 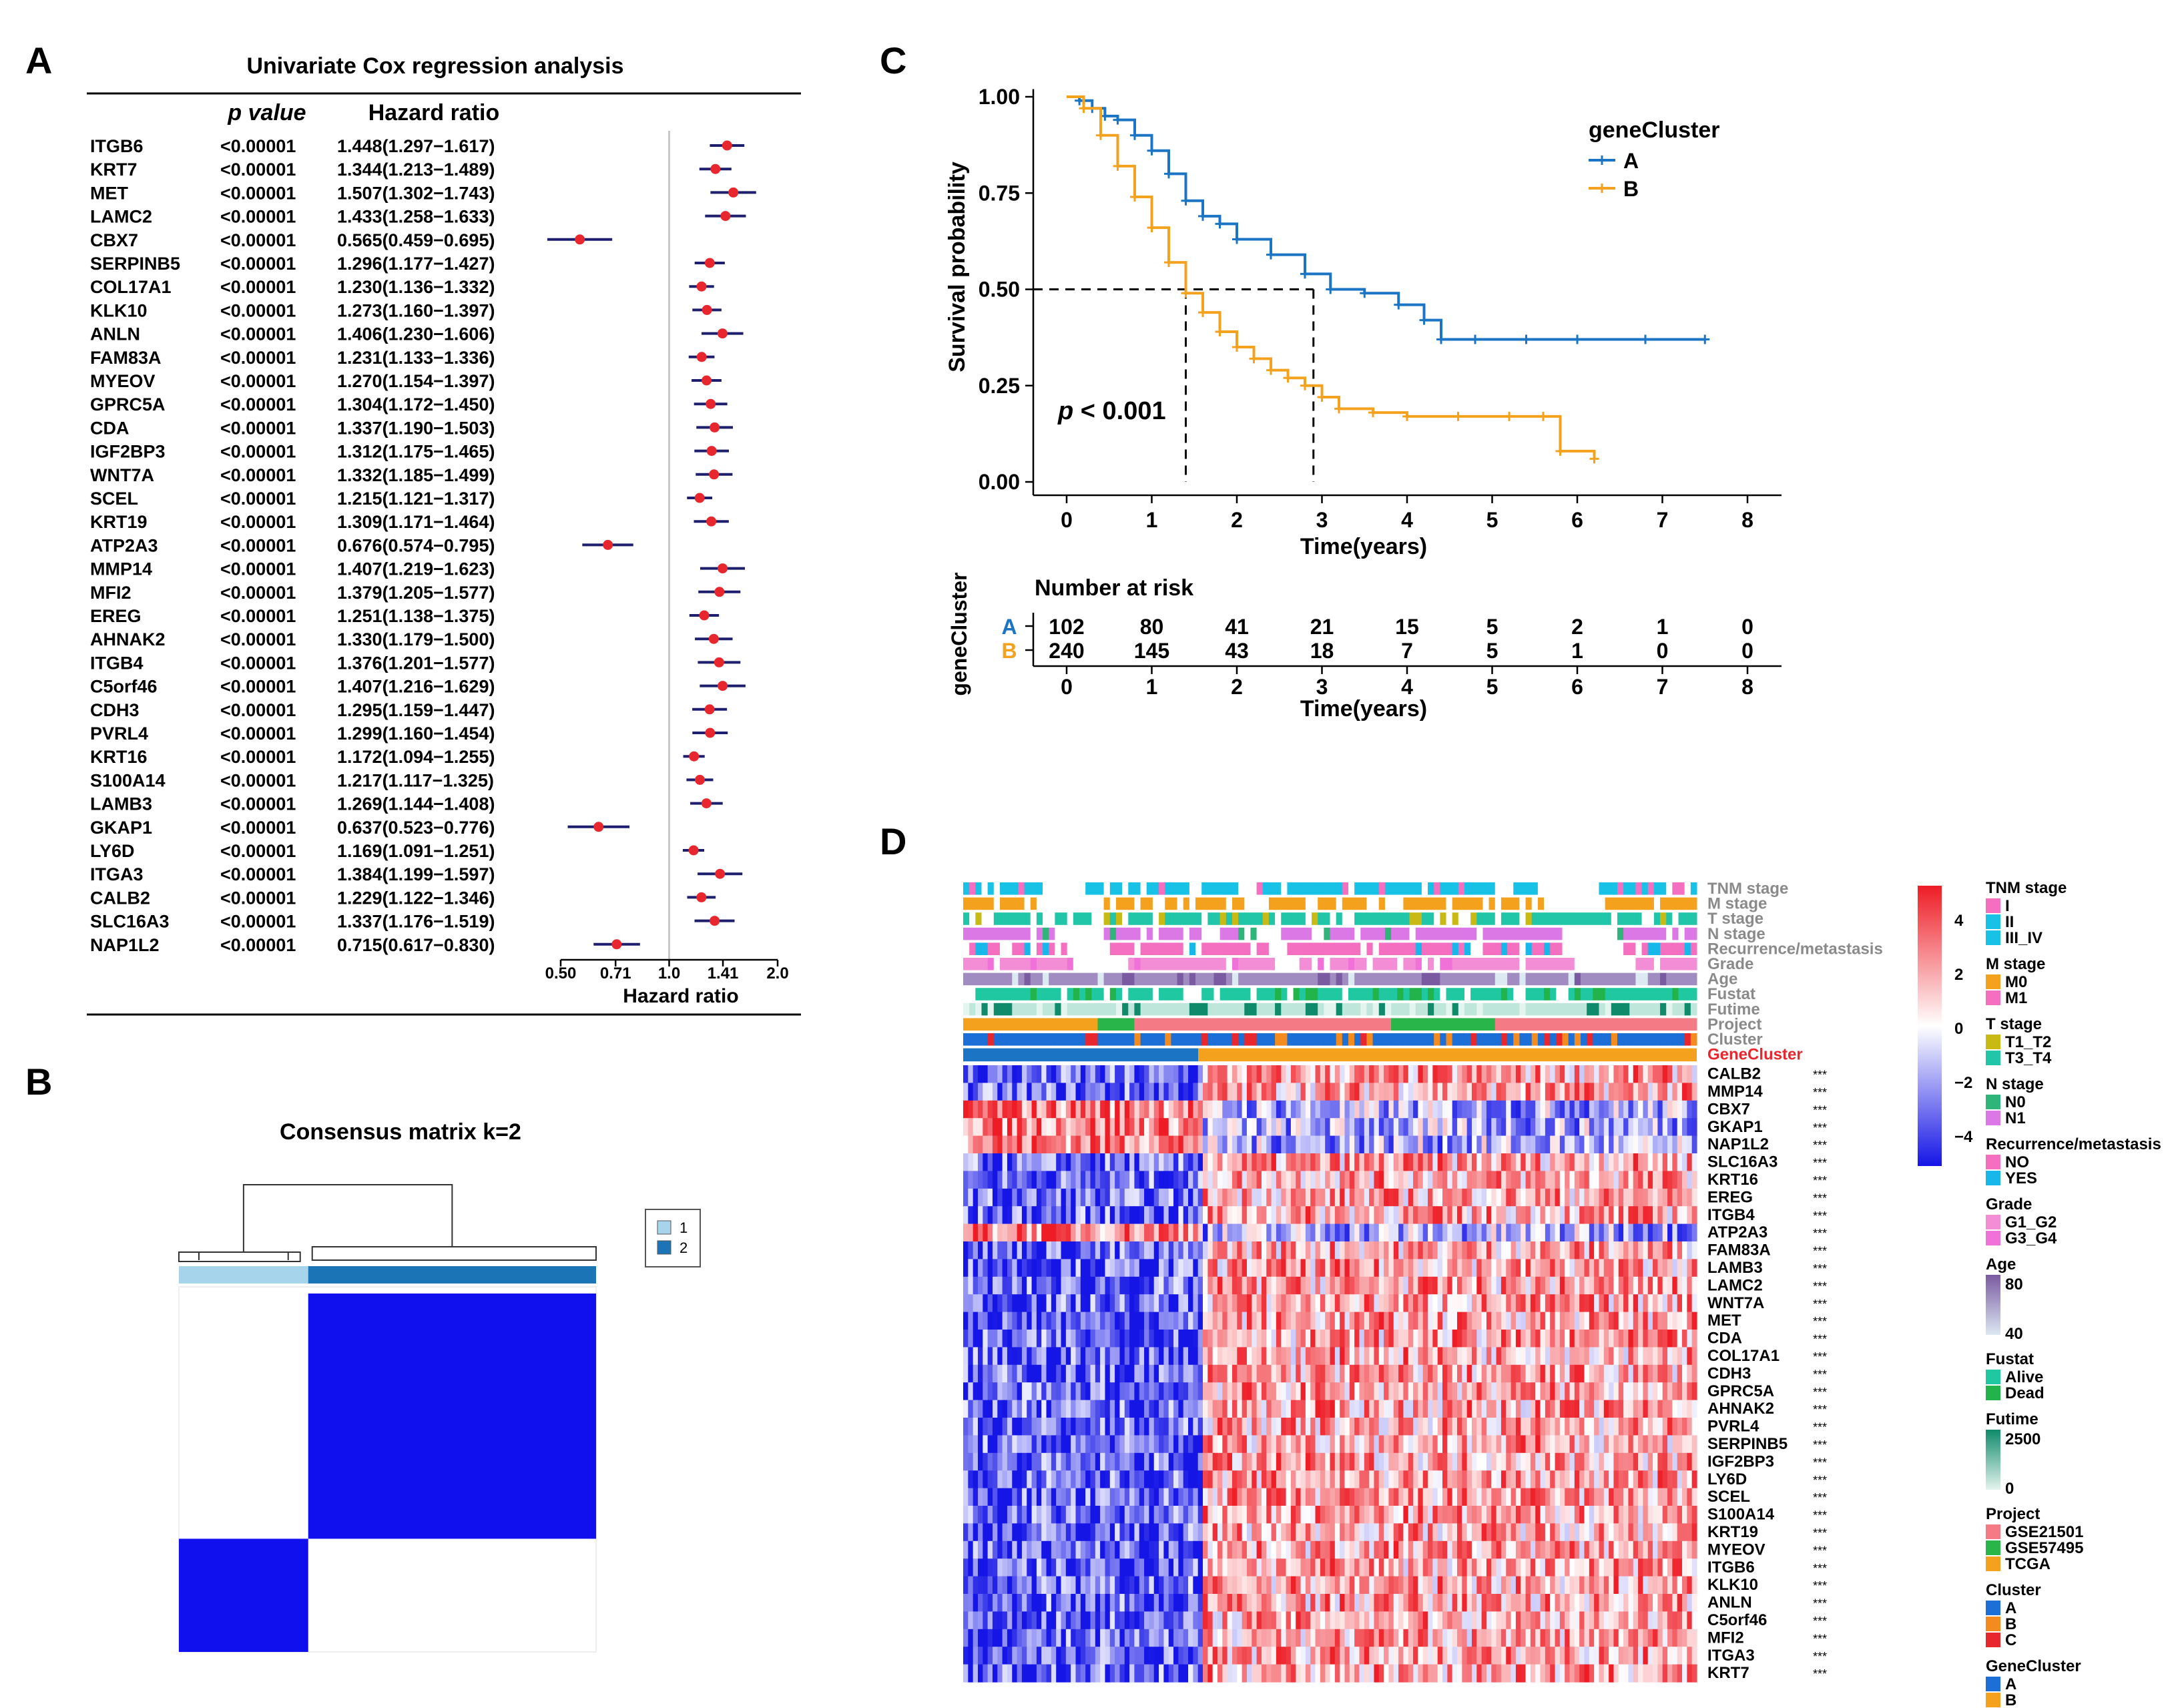 What do you see at coordinates (119, 757) in the screenshot?
I see `forest-gene-label: KRT16` at bounding box center [119, 757].